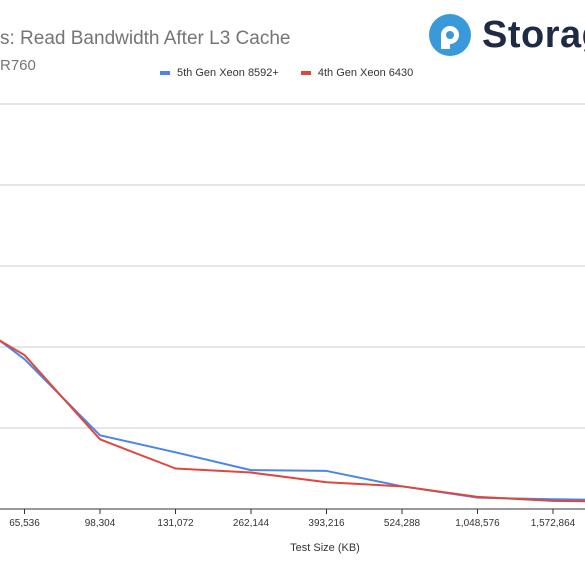 This screenshot has height=585, width=585. I want to click on legend-label-5th-gen: 5th Gen Xeon 8592+, so click(228, 73).